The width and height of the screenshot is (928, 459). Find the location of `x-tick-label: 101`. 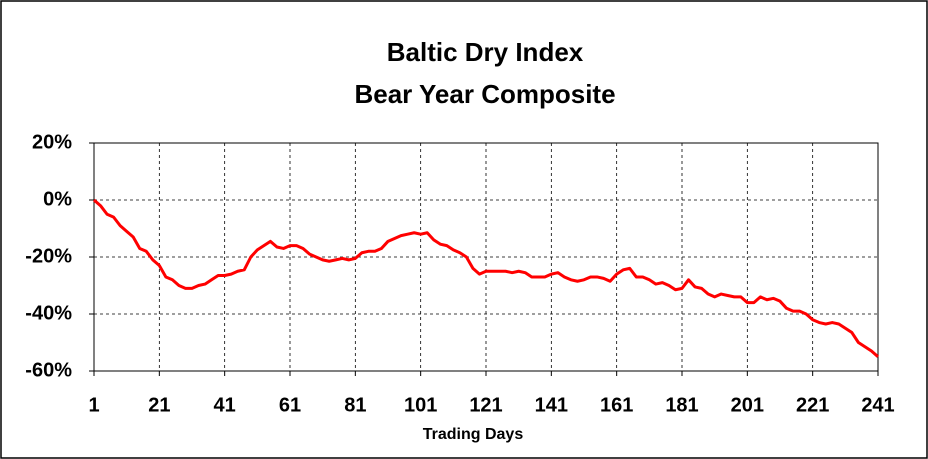

x-tick-label: 101 is located at coordinates (420, 405).